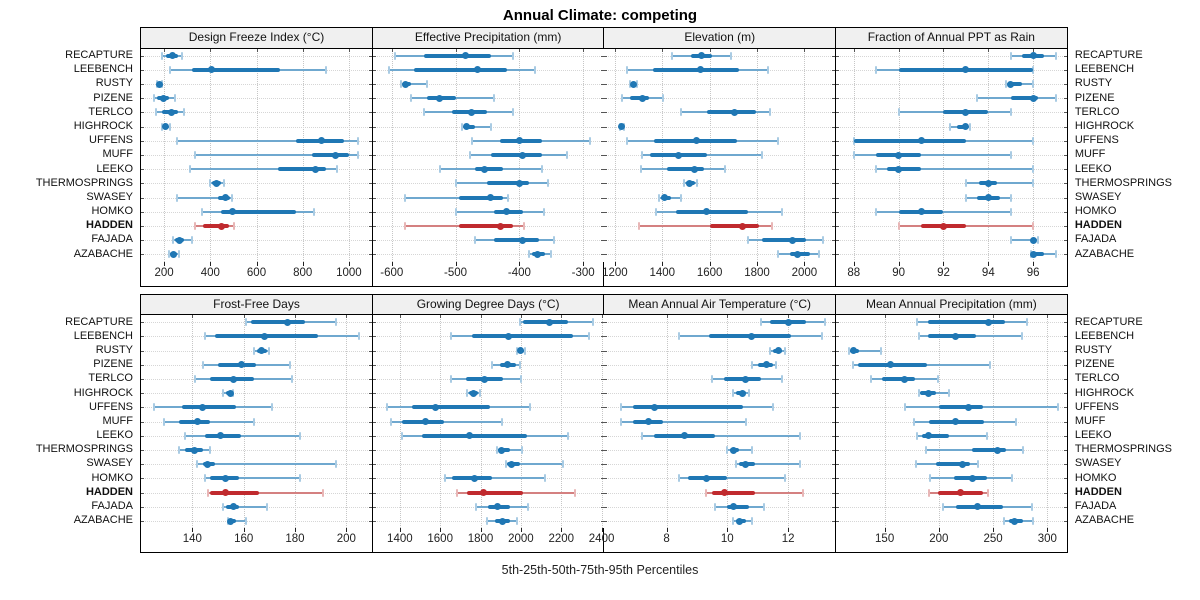  Describe the element at coordinates (988, 272) in the screenshot. I see `axis-tick-label: 94` at that location.